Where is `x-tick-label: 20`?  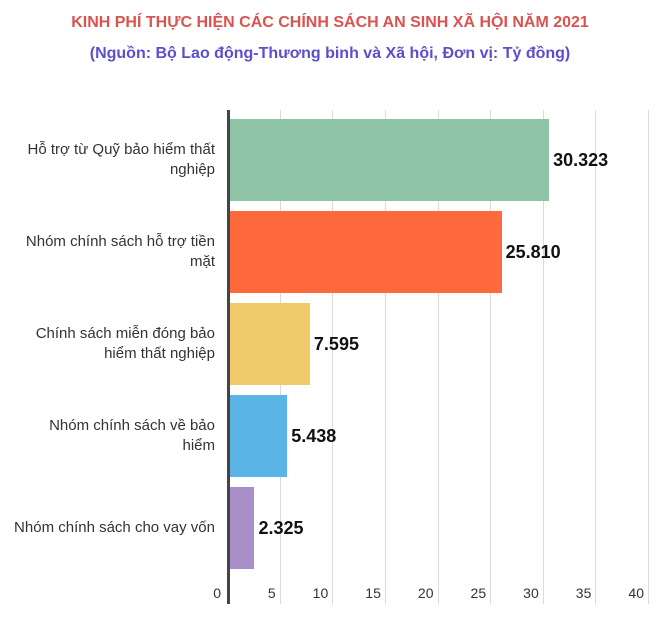 x-tick-label: 20 is located at coordinates (425, 593).